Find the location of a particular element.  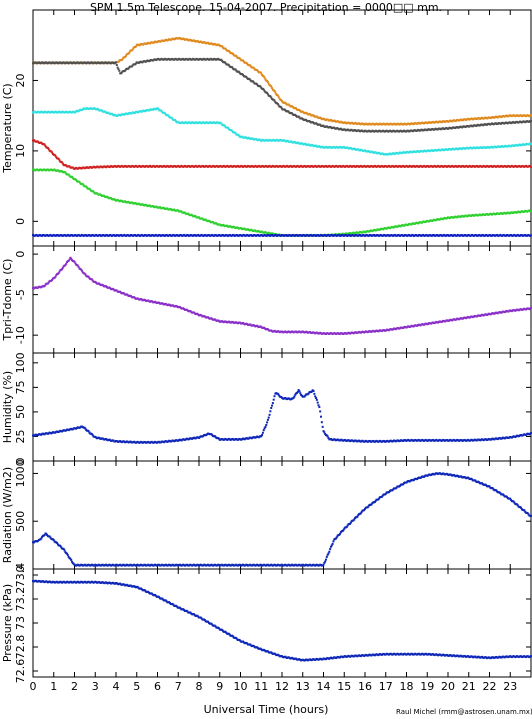

y-axis-label: Humidity (%) is located at coordinates (7, 407).